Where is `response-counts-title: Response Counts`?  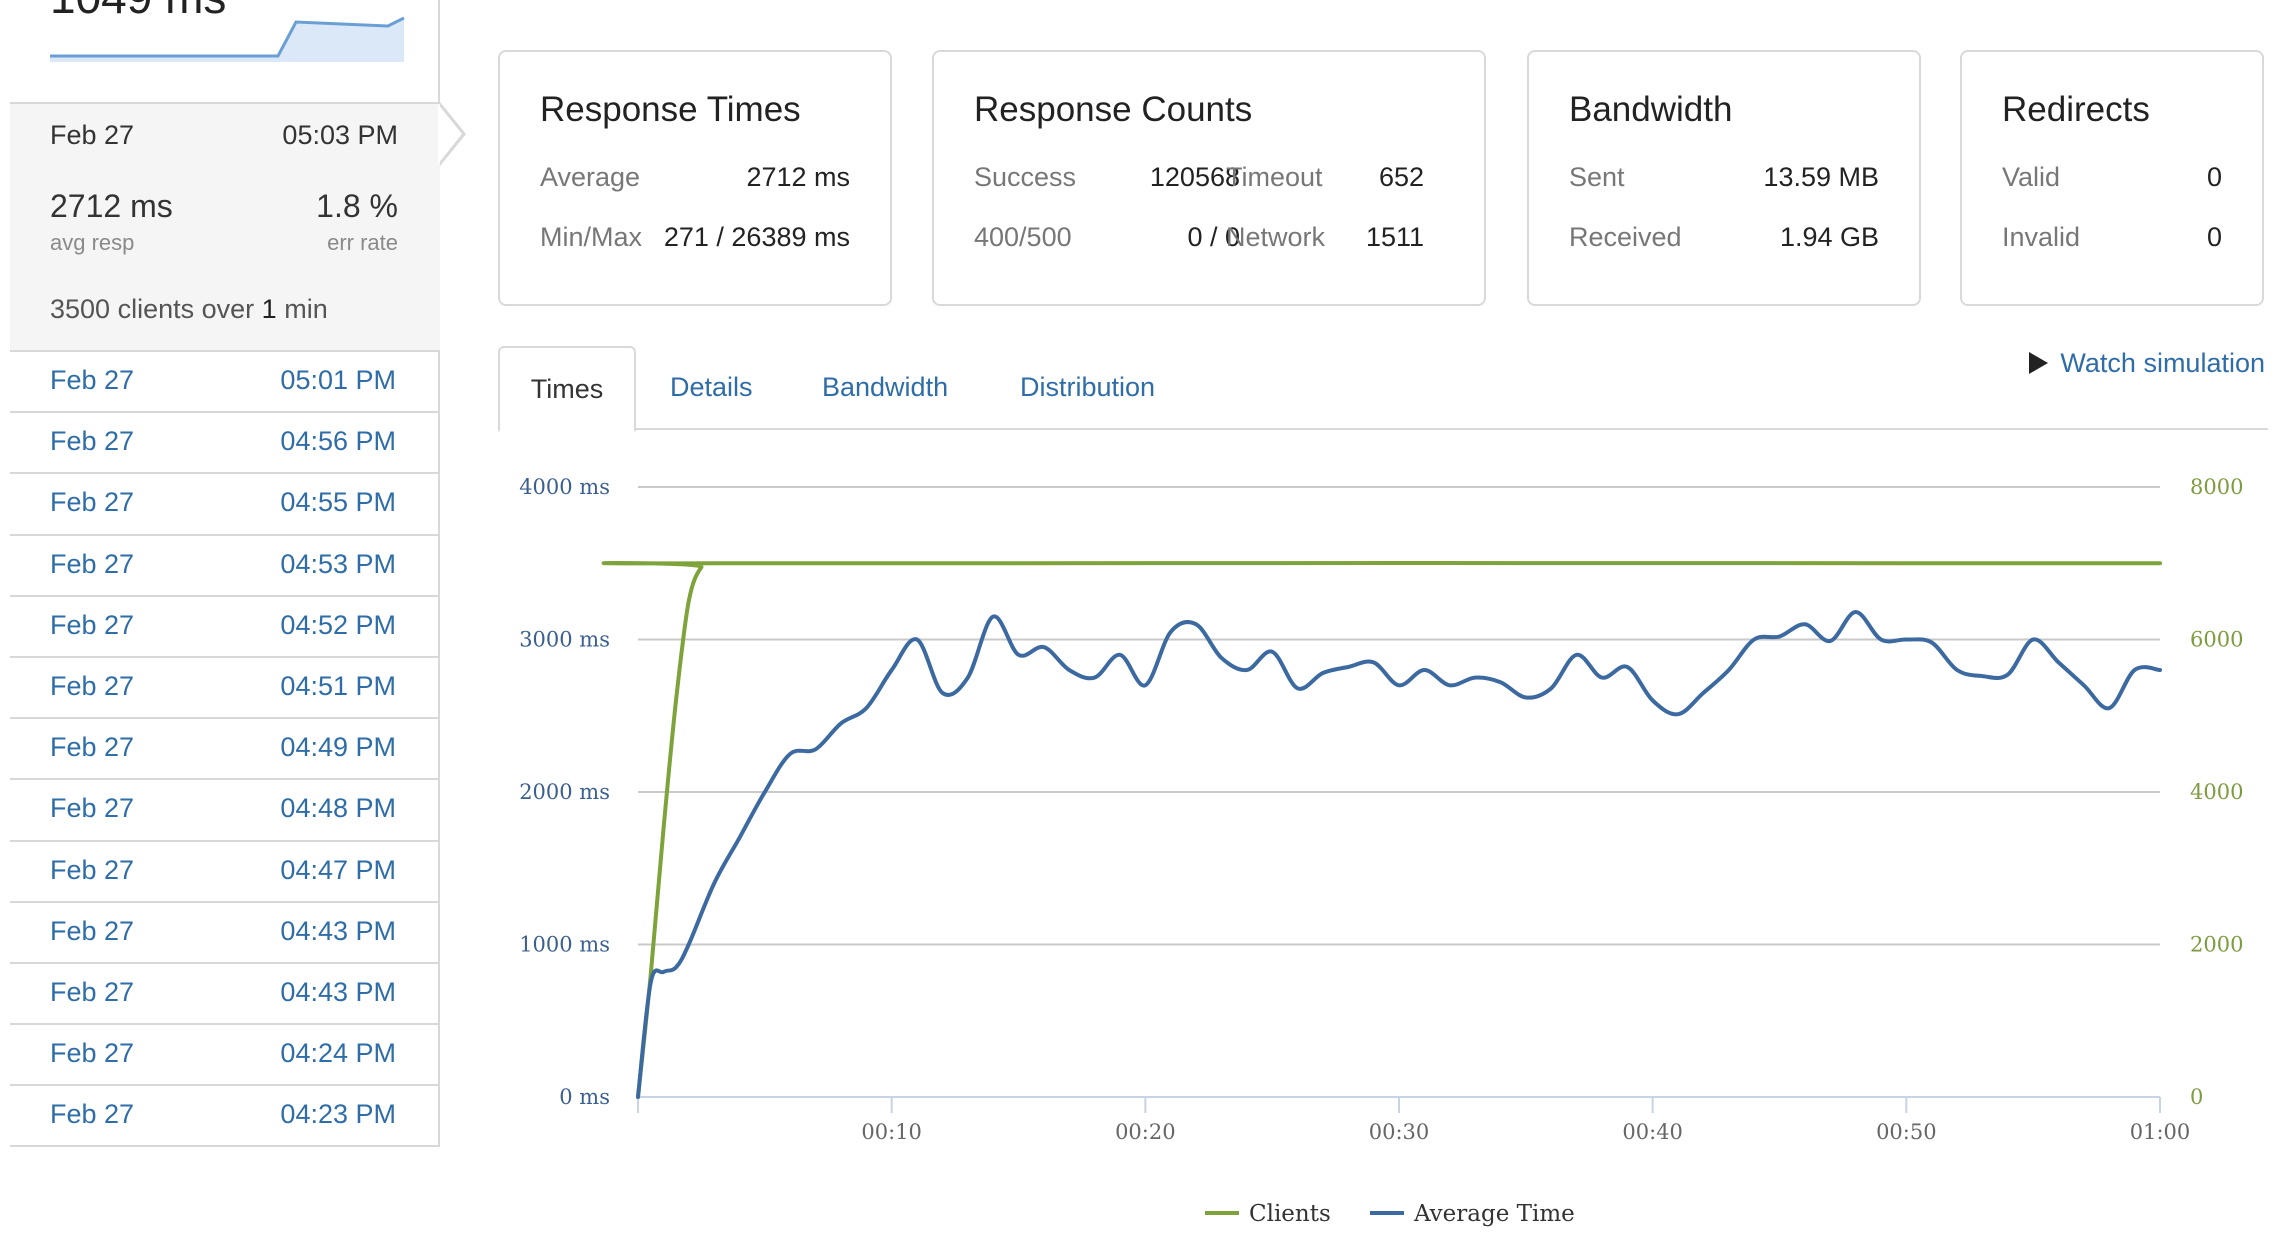 response-counts-title: Response Counts is located at coordinates (1113, 109).